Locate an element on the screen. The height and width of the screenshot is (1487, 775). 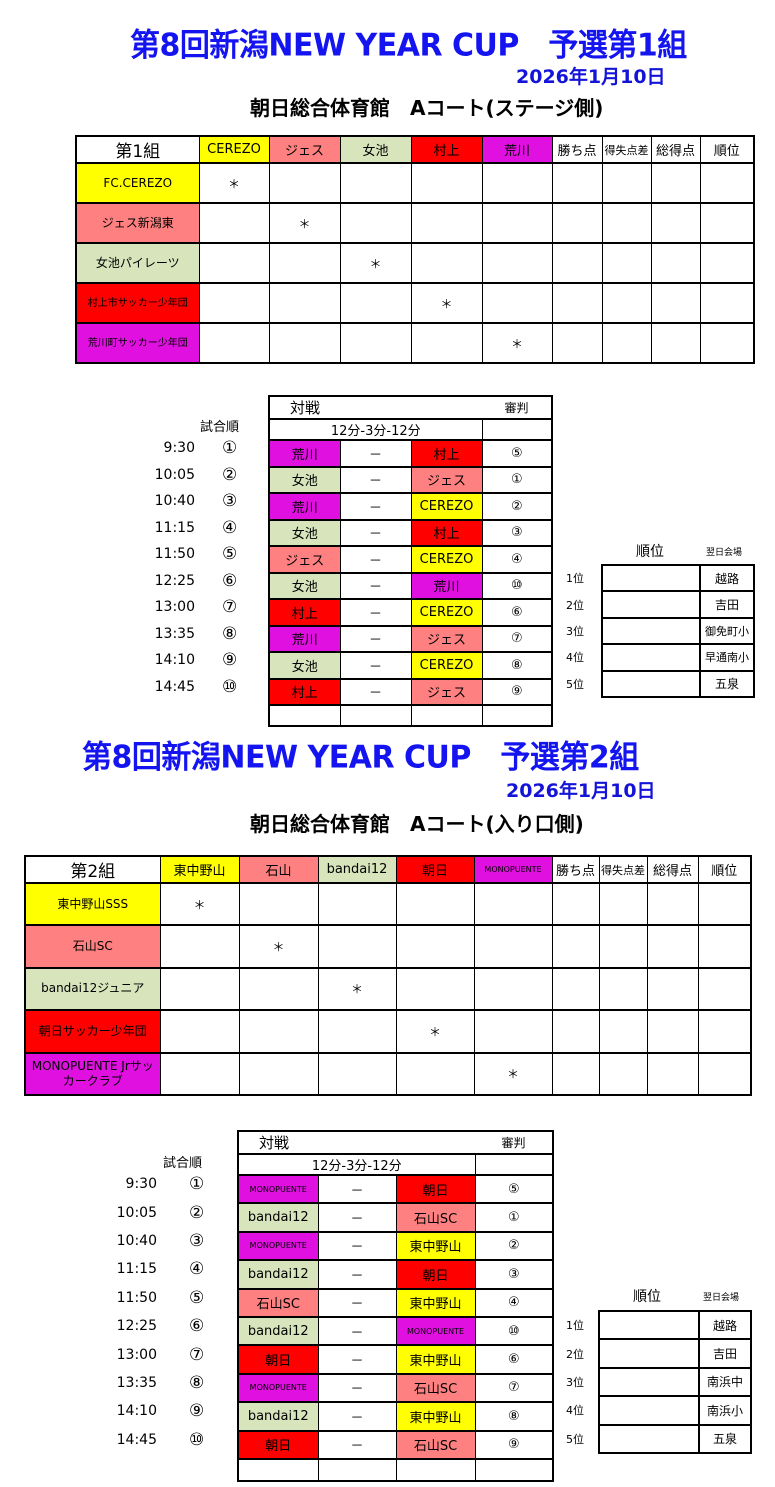
ranking-row: 南浜小 is located at coordinates (675, 1410).